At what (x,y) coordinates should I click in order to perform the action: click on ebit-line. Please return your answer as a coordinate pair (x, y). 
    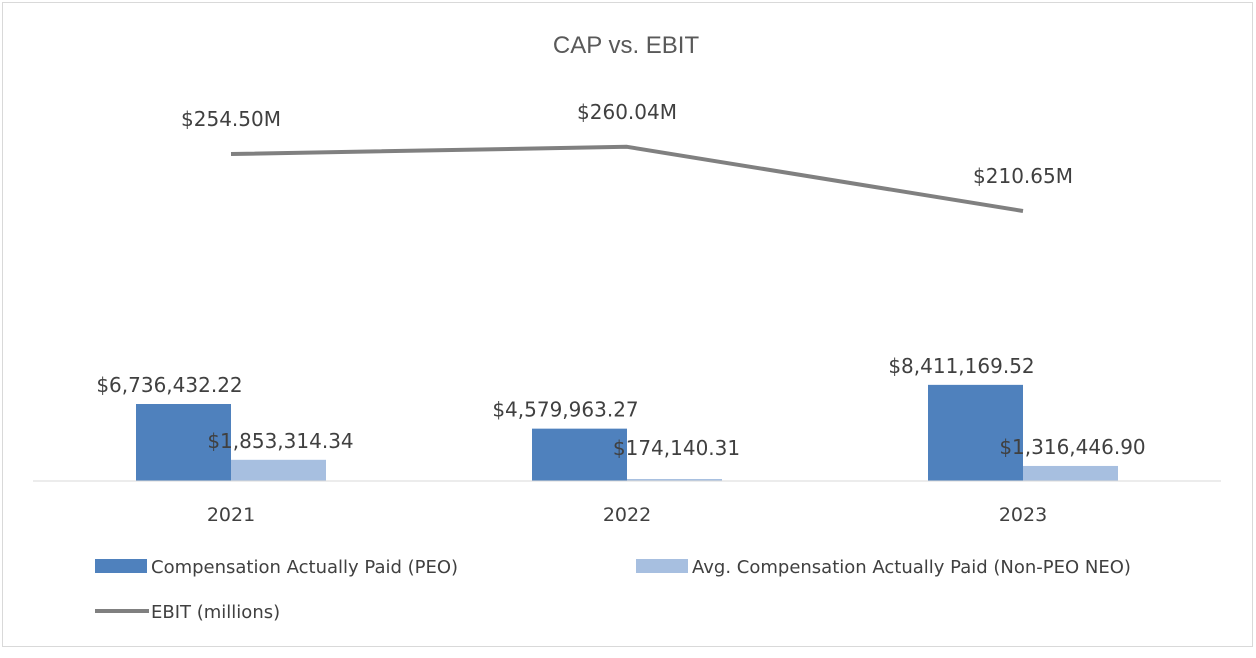
    Looking at the image, I should click on (627, 178).